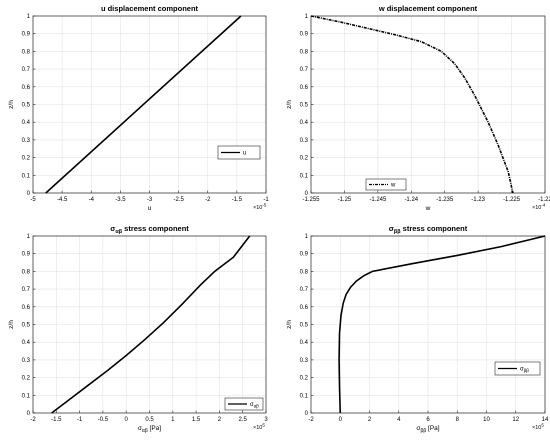  Describe the element at coordinates (478, 200) in the screenshot. I see `x-tick-label: -1.23` at that location.